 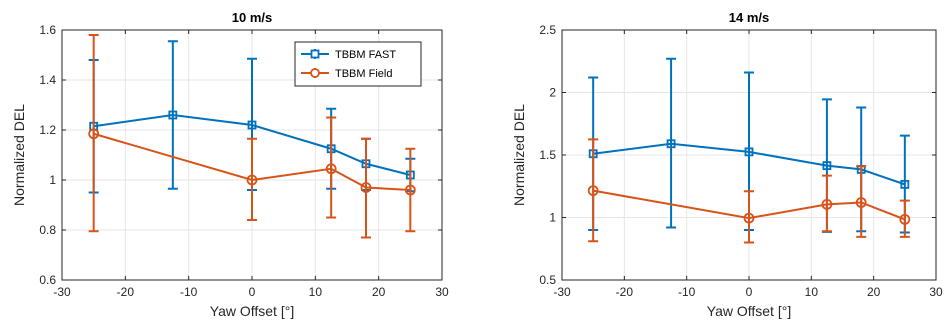 What do you see at coordinates (47, 130) in the screenshot?
I see `y-tick-label: 1.2` at bounding box center [47, 130].